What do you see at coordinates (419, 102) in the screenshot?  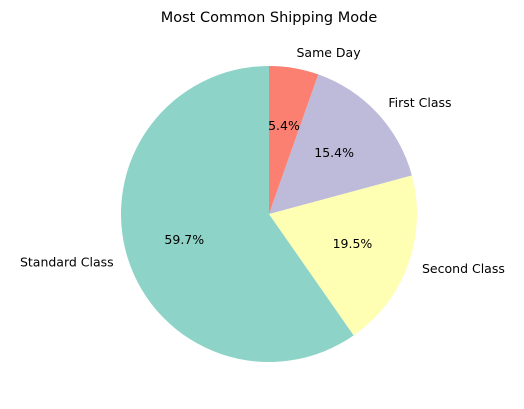 I see `slice-label-first-class: First Class` at bounding box center [419, 102].